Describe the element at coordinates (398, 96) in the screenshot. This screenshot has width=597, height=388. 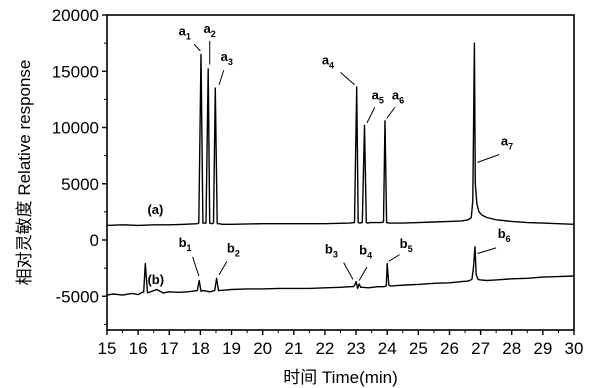
I see `peak-label-a6: a6` at that location.